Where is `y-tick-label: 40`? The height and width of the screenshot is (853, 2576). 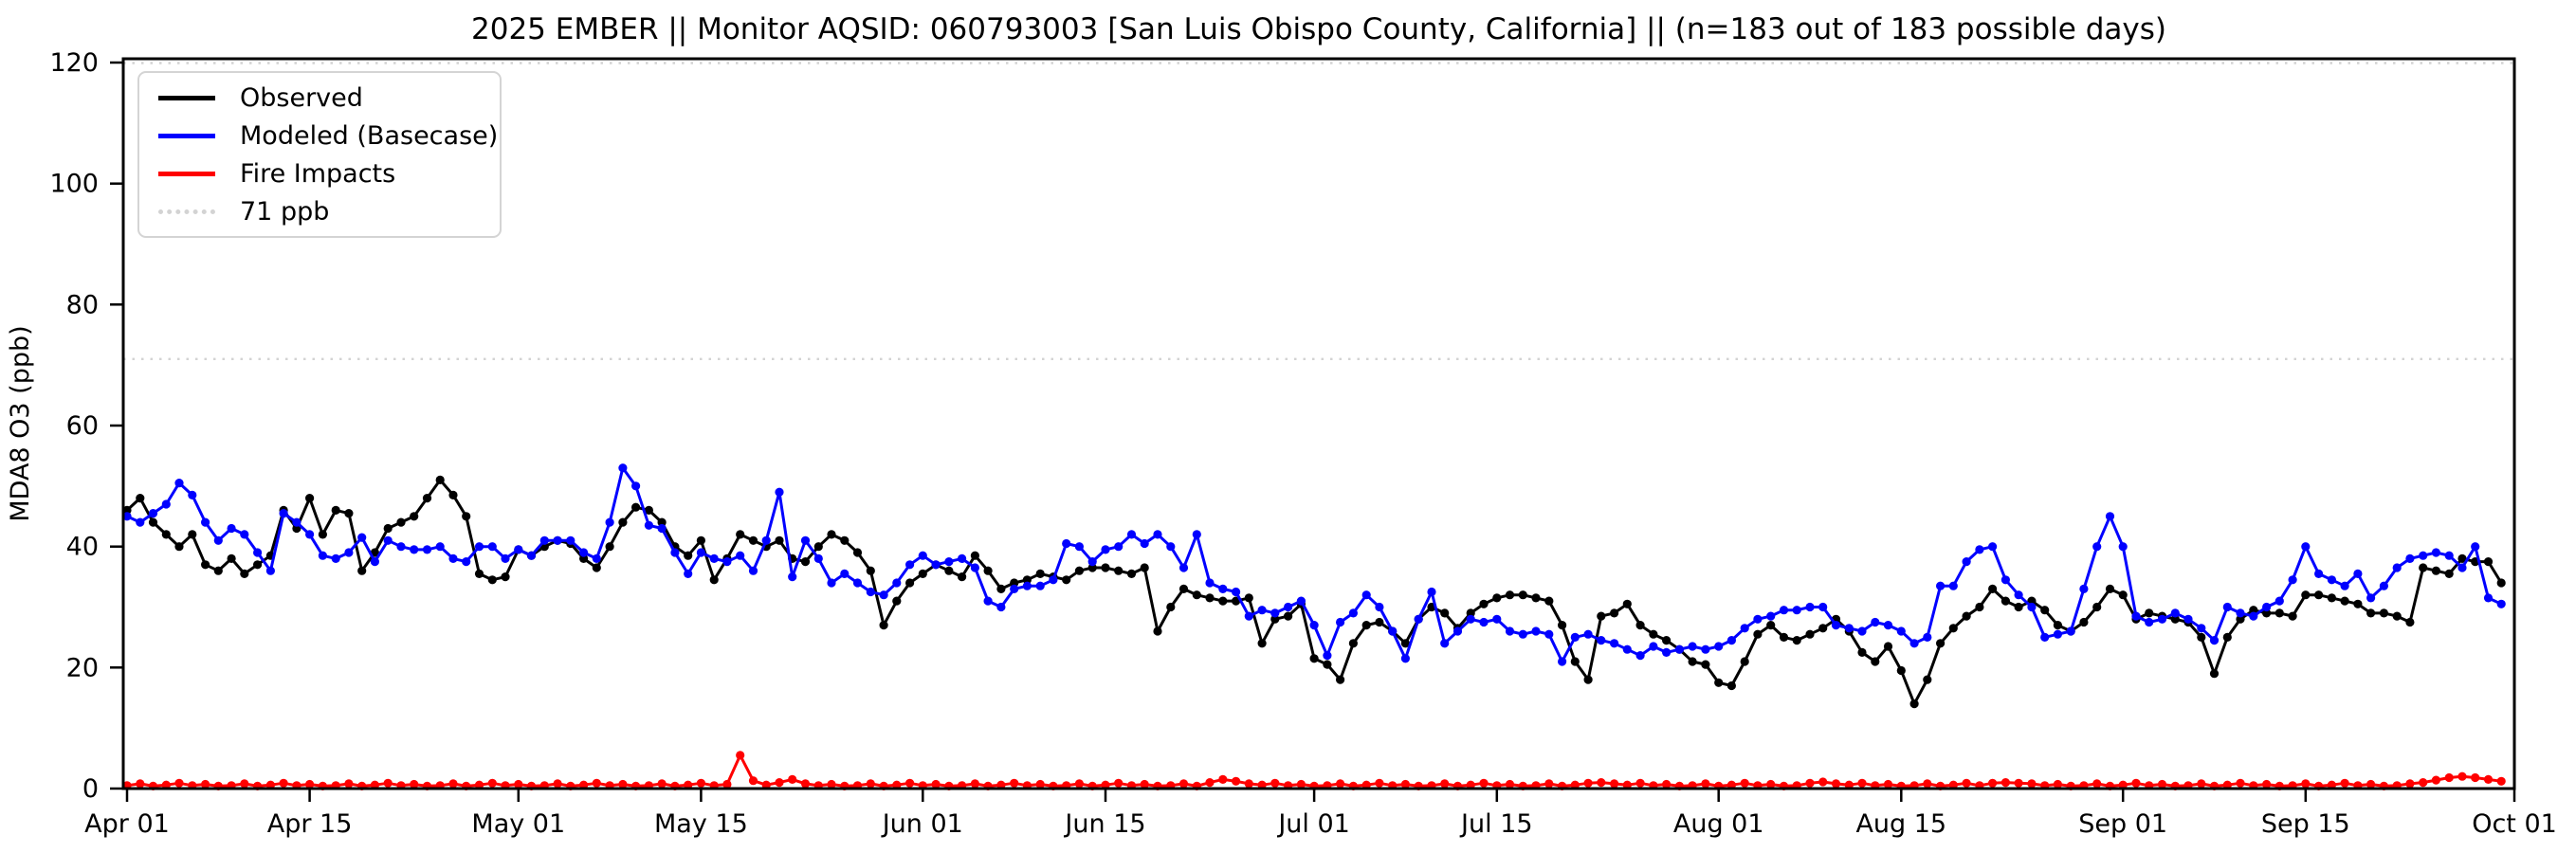
y-tick-label: 40 is located at coordinates (82, 547).